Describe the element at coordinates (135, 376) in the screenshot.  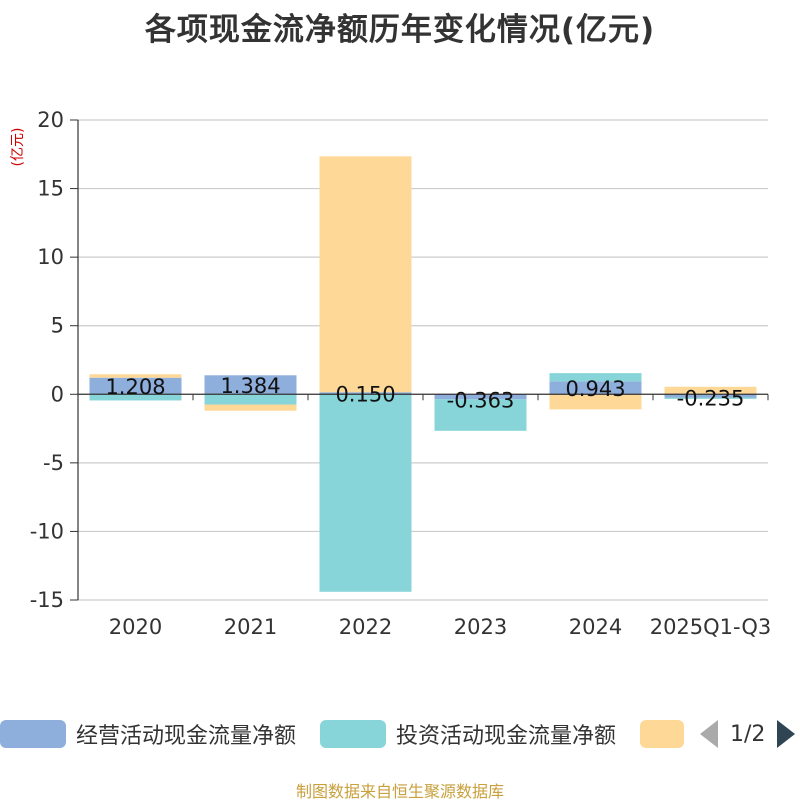
I see `bar-series2-2020` at that location.